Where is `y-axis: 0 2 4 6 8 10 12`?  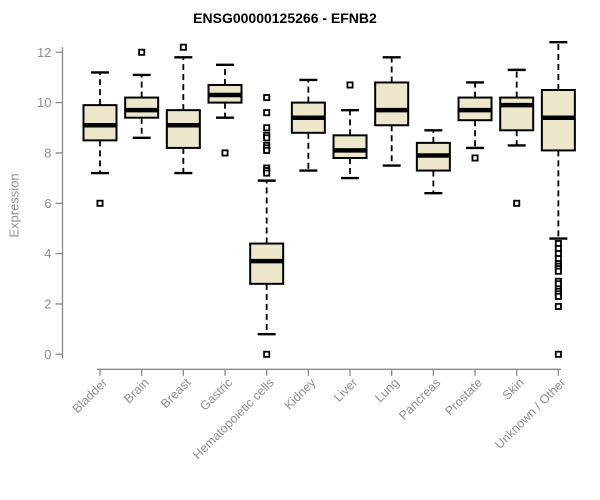
y-axis: 0 2 4 6 8 10 12 is located at coordinates (50, 203).